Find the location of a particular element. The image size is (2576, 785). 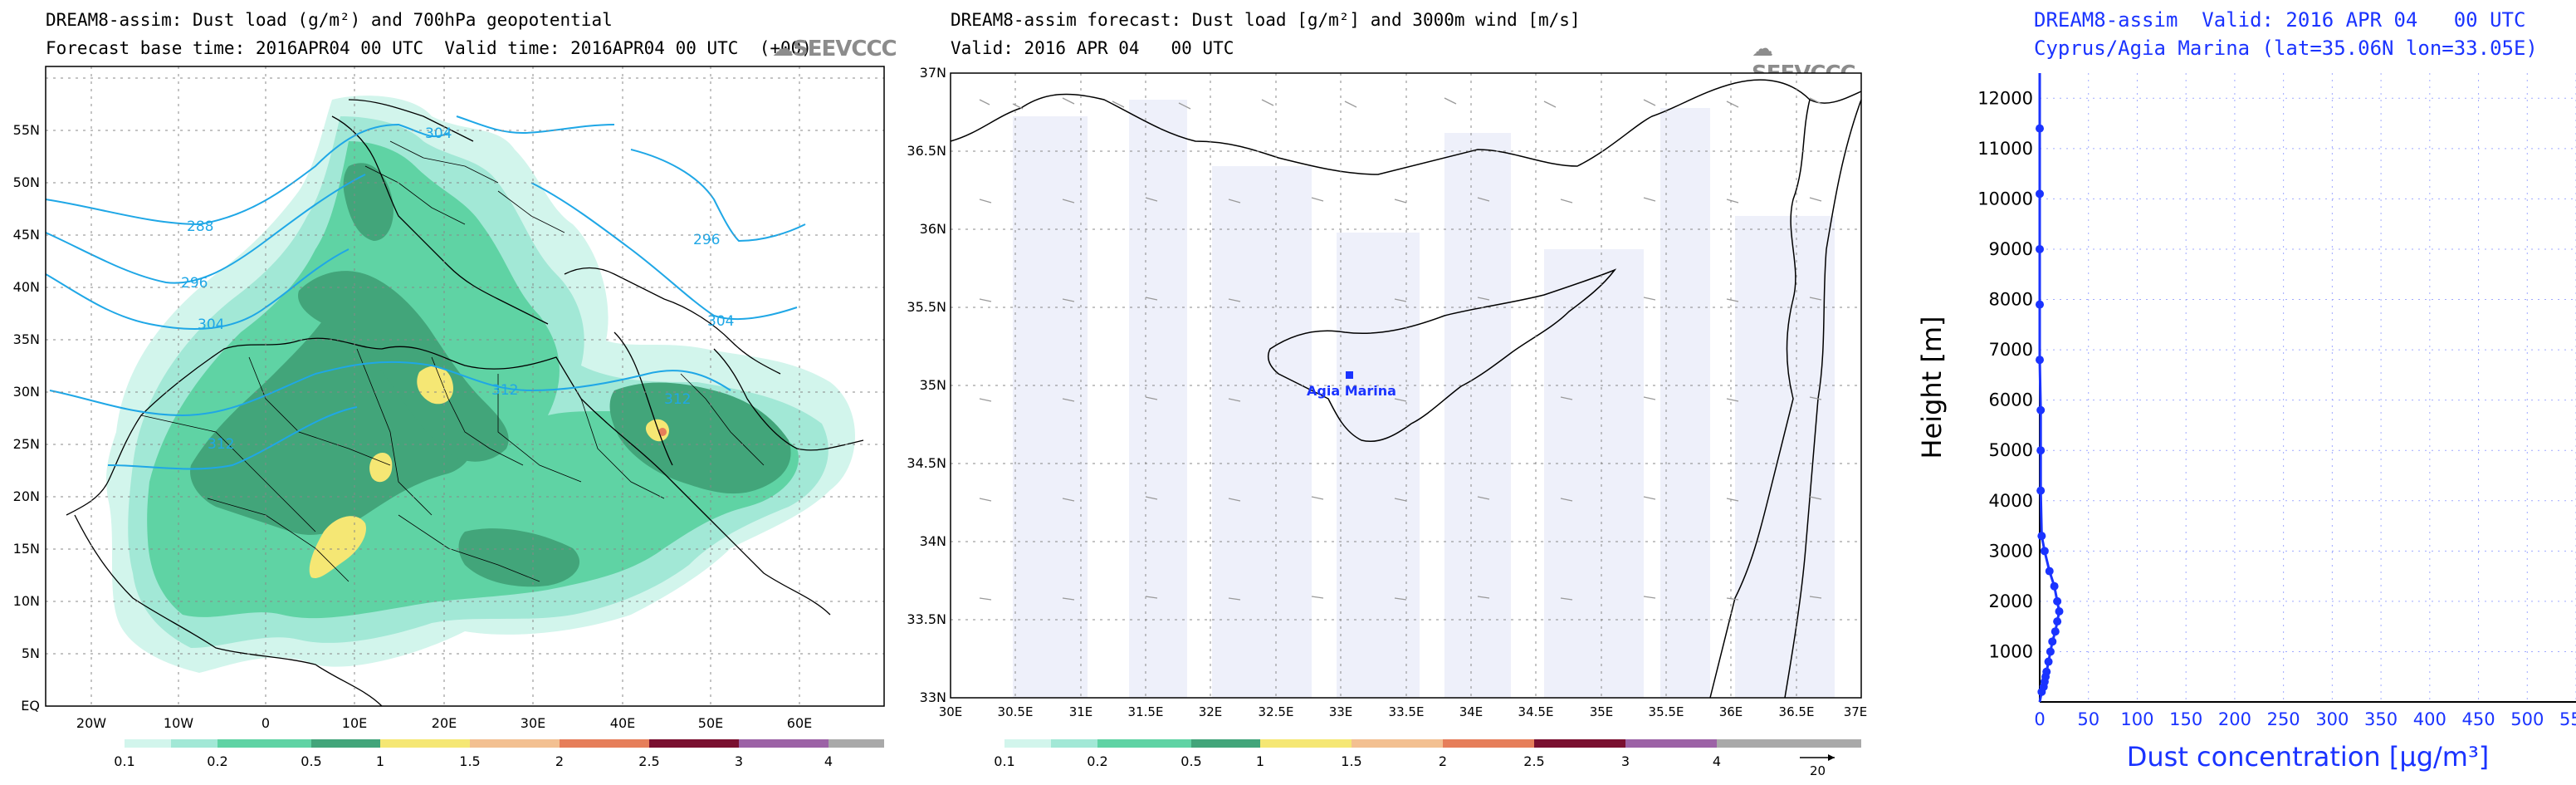

lat-label: 45N is located at coordinates (26, 235).